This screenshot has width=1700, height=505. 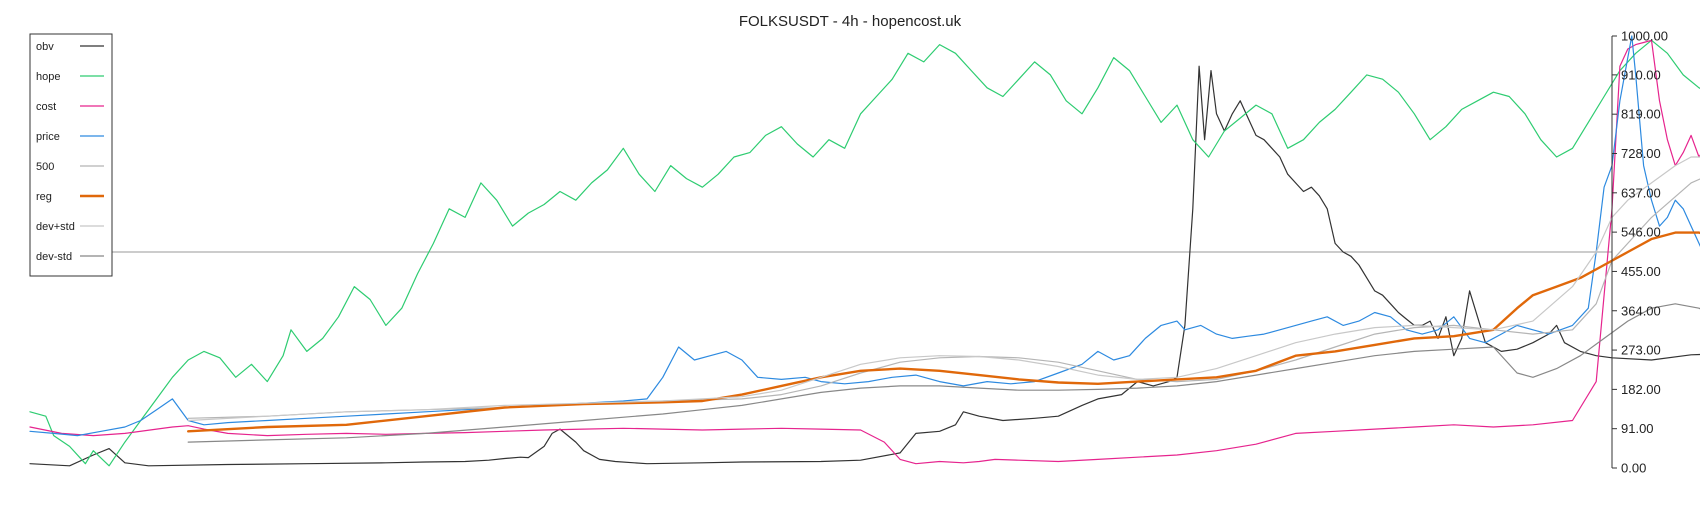 I want to click on legend-label: reg, so click(x=44, y=197).